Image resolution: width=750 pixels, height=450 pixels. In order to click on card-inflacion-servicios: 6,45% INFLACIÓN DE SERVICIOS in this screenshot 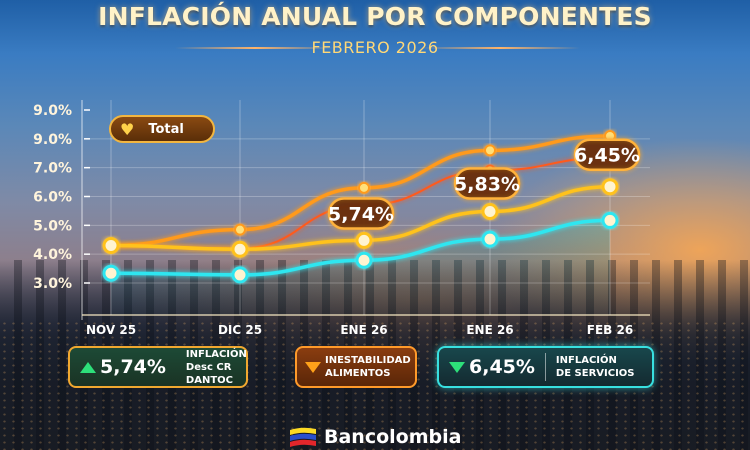, I will do `click(545, 367)`.